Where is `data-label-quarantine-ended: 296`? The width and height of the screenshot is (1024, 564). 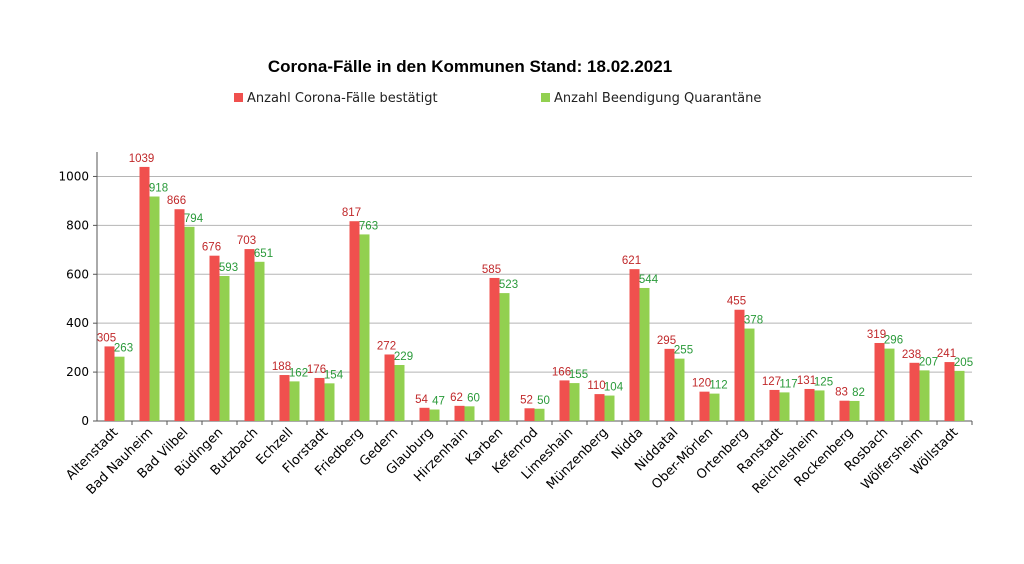 data-label-quarantine-ended: 296 is located at coordinates (893, 341).